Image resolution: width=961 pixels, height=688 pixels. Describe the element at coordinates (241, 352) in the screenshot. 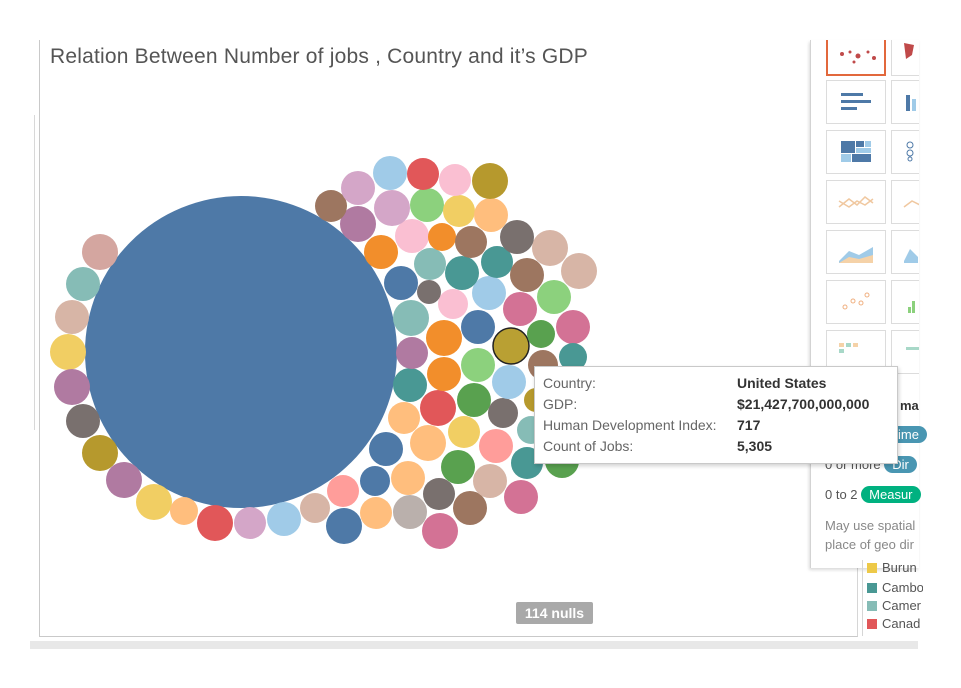

I see `bubble-united-states-big` at that location.